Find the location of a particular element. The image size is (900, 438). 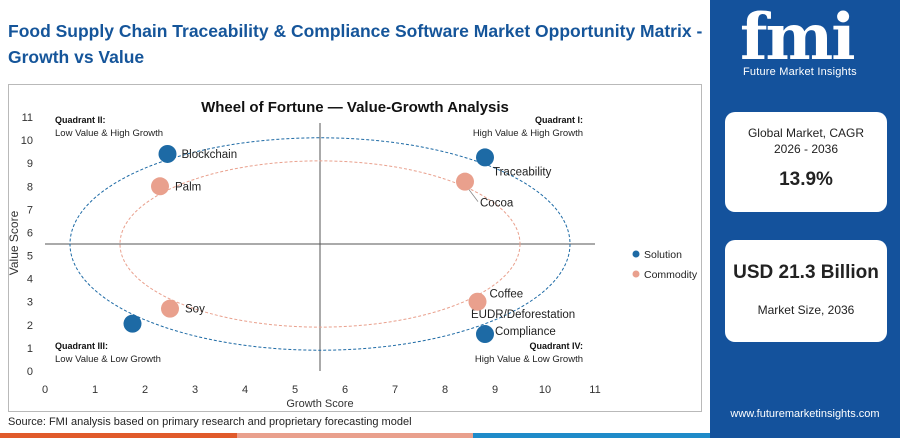

quadrant-2-title: Quadrant II: is located at coordinates (80, 120).